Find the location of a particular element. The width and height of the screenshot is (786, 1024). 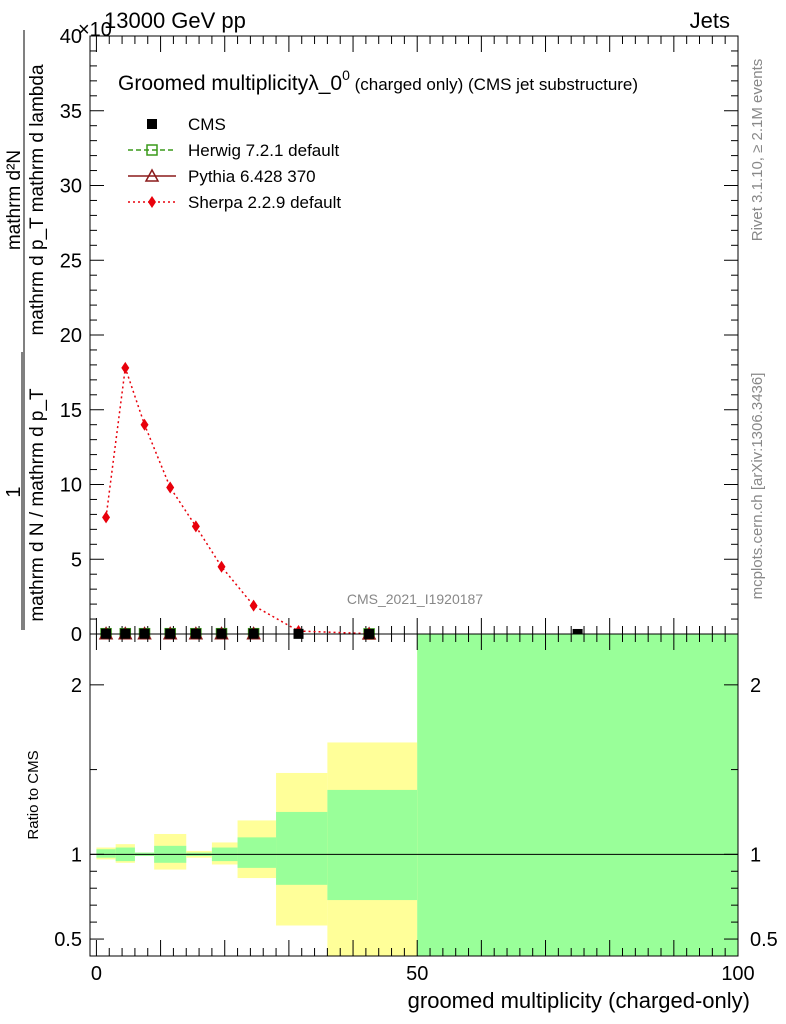

legend-label: Pythia 6.428 370 is located at coordinates (252, 176).